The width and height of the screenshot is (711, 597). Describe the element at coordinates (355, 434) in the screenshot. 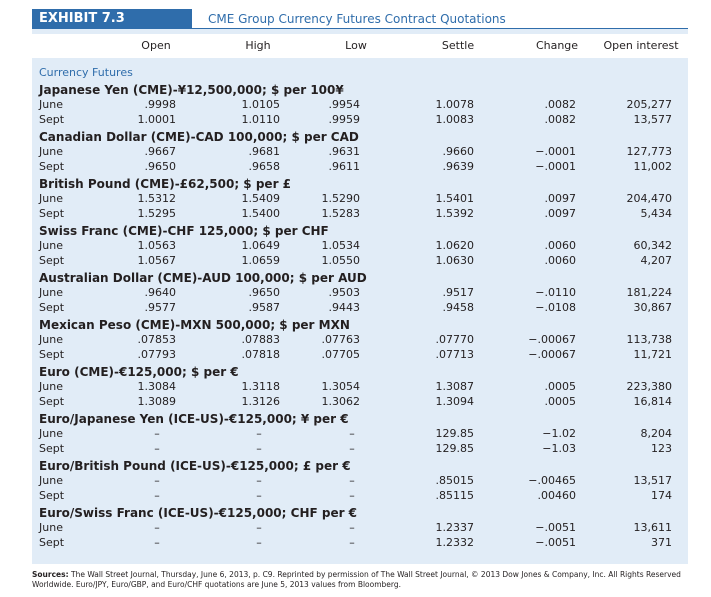

I see `table-row: June – – – 129.85 −1.02 8,204` at that location.